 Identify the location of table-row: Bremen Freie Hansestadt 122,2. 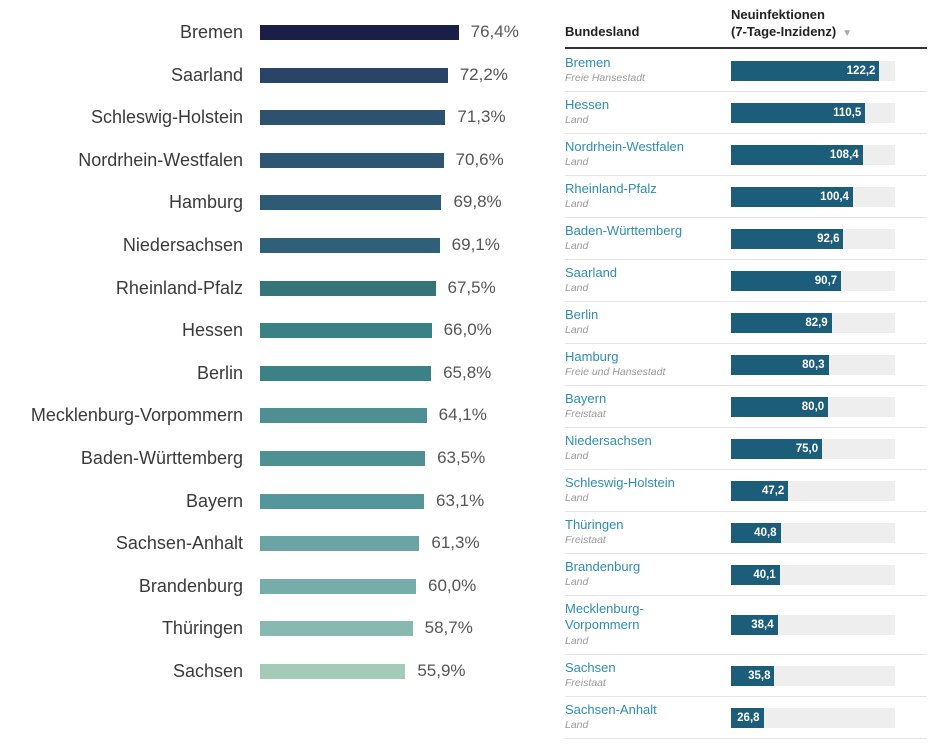
(746, 70).